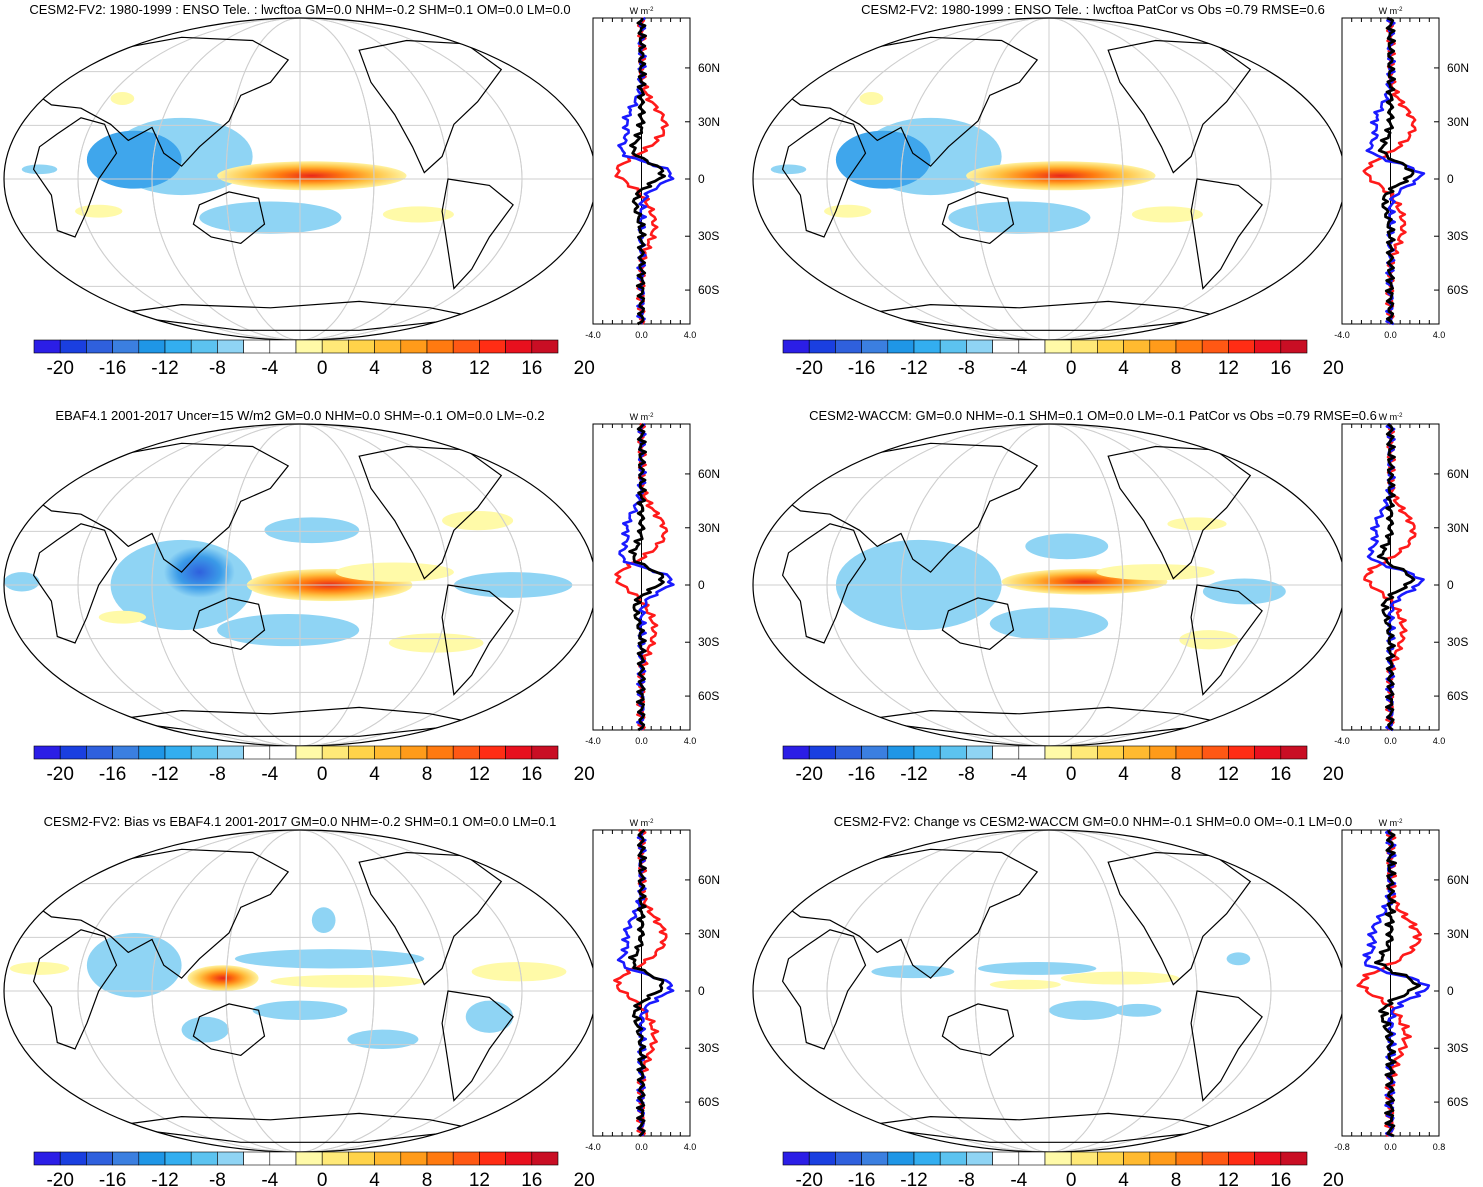 This screenshot has height=1187, width=1483. I want to click on colorbar-label: -16, so click(861, 774).